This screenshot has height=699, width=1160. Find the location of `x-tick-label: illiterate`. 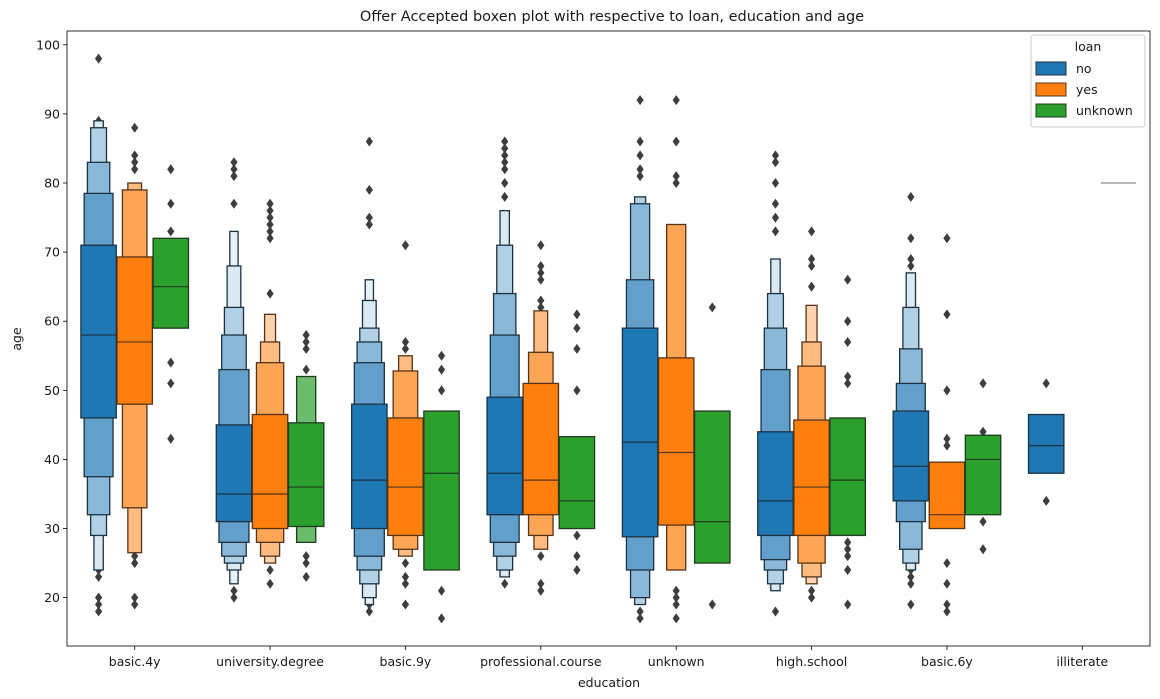

x-tick-label: illiterate is located at coordinates (1082, 661).